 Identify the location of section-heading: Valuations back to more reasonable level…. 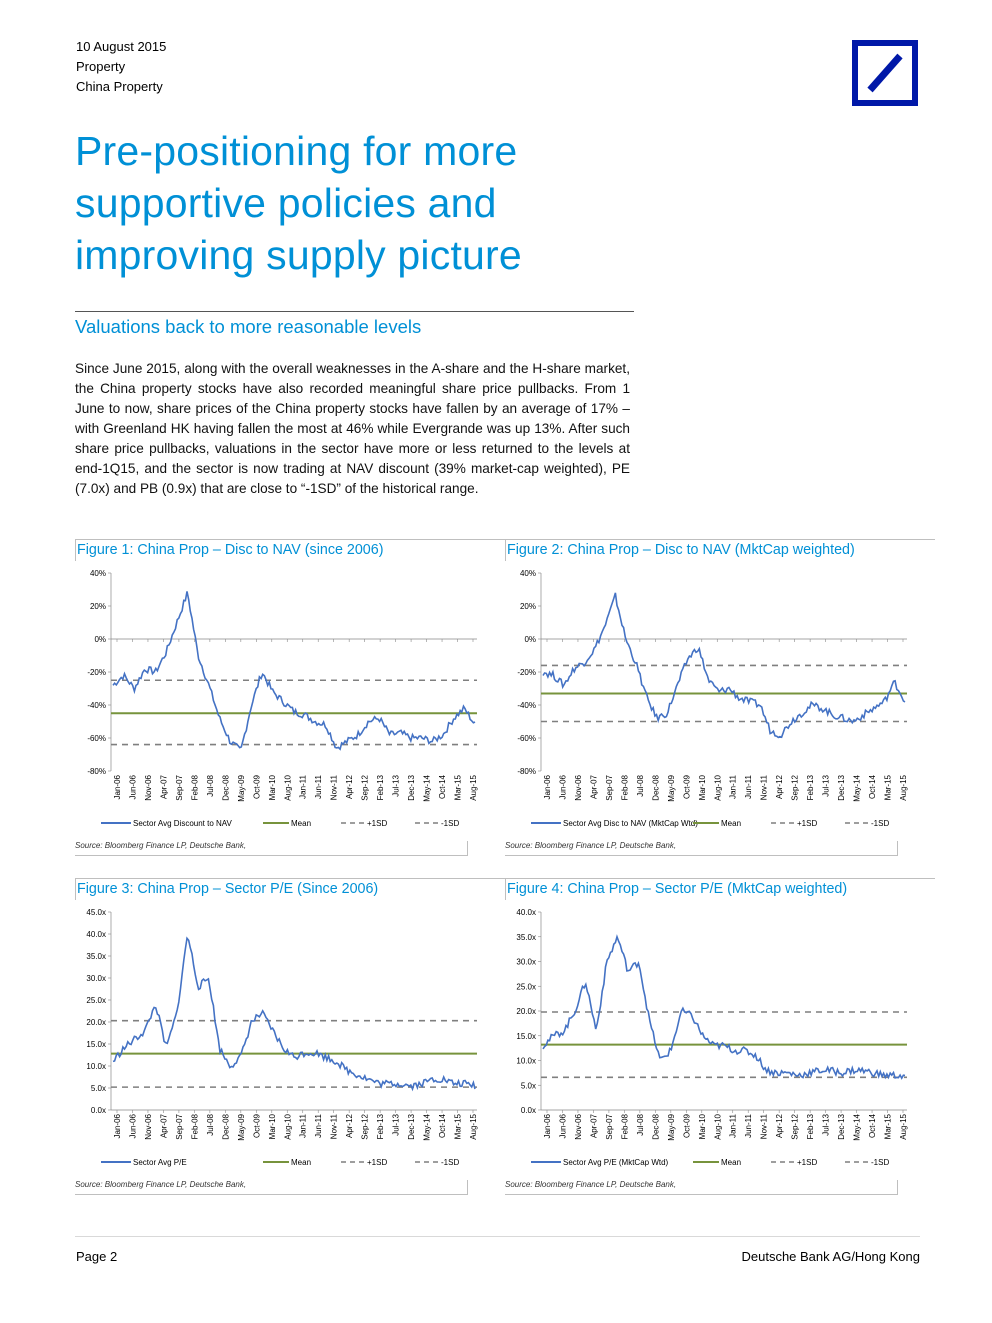
(248, 326).